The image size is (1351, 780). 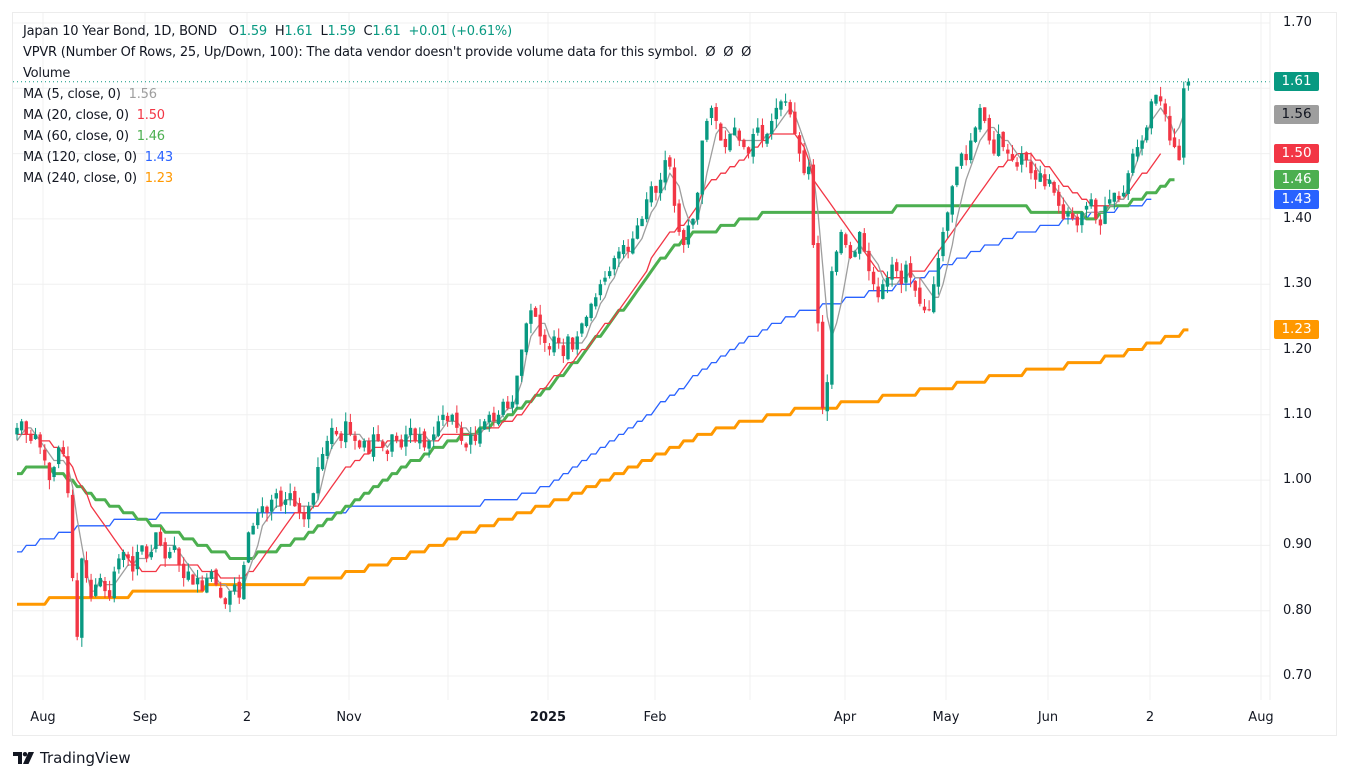 What do you see at coordinates (94, 115) in the screenshot?
I see `legend-ma-row: MA (20, close, 0) 1.50` at bounding box center [94, 115].